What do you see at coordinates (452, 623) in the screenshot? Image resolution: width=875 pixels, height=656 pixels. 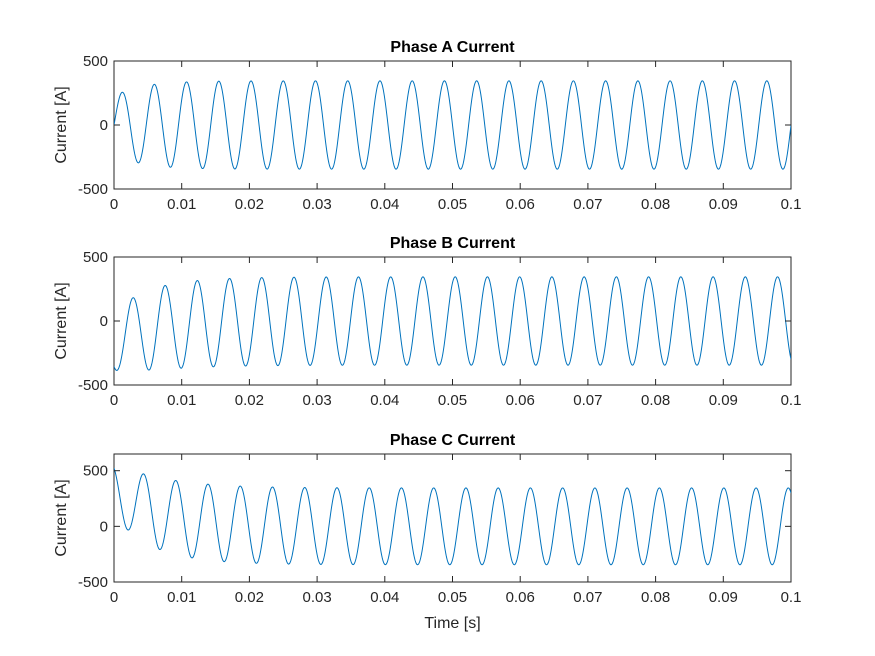 I see `x-axis-label: Time [s]` at bounding box center [452, 623].